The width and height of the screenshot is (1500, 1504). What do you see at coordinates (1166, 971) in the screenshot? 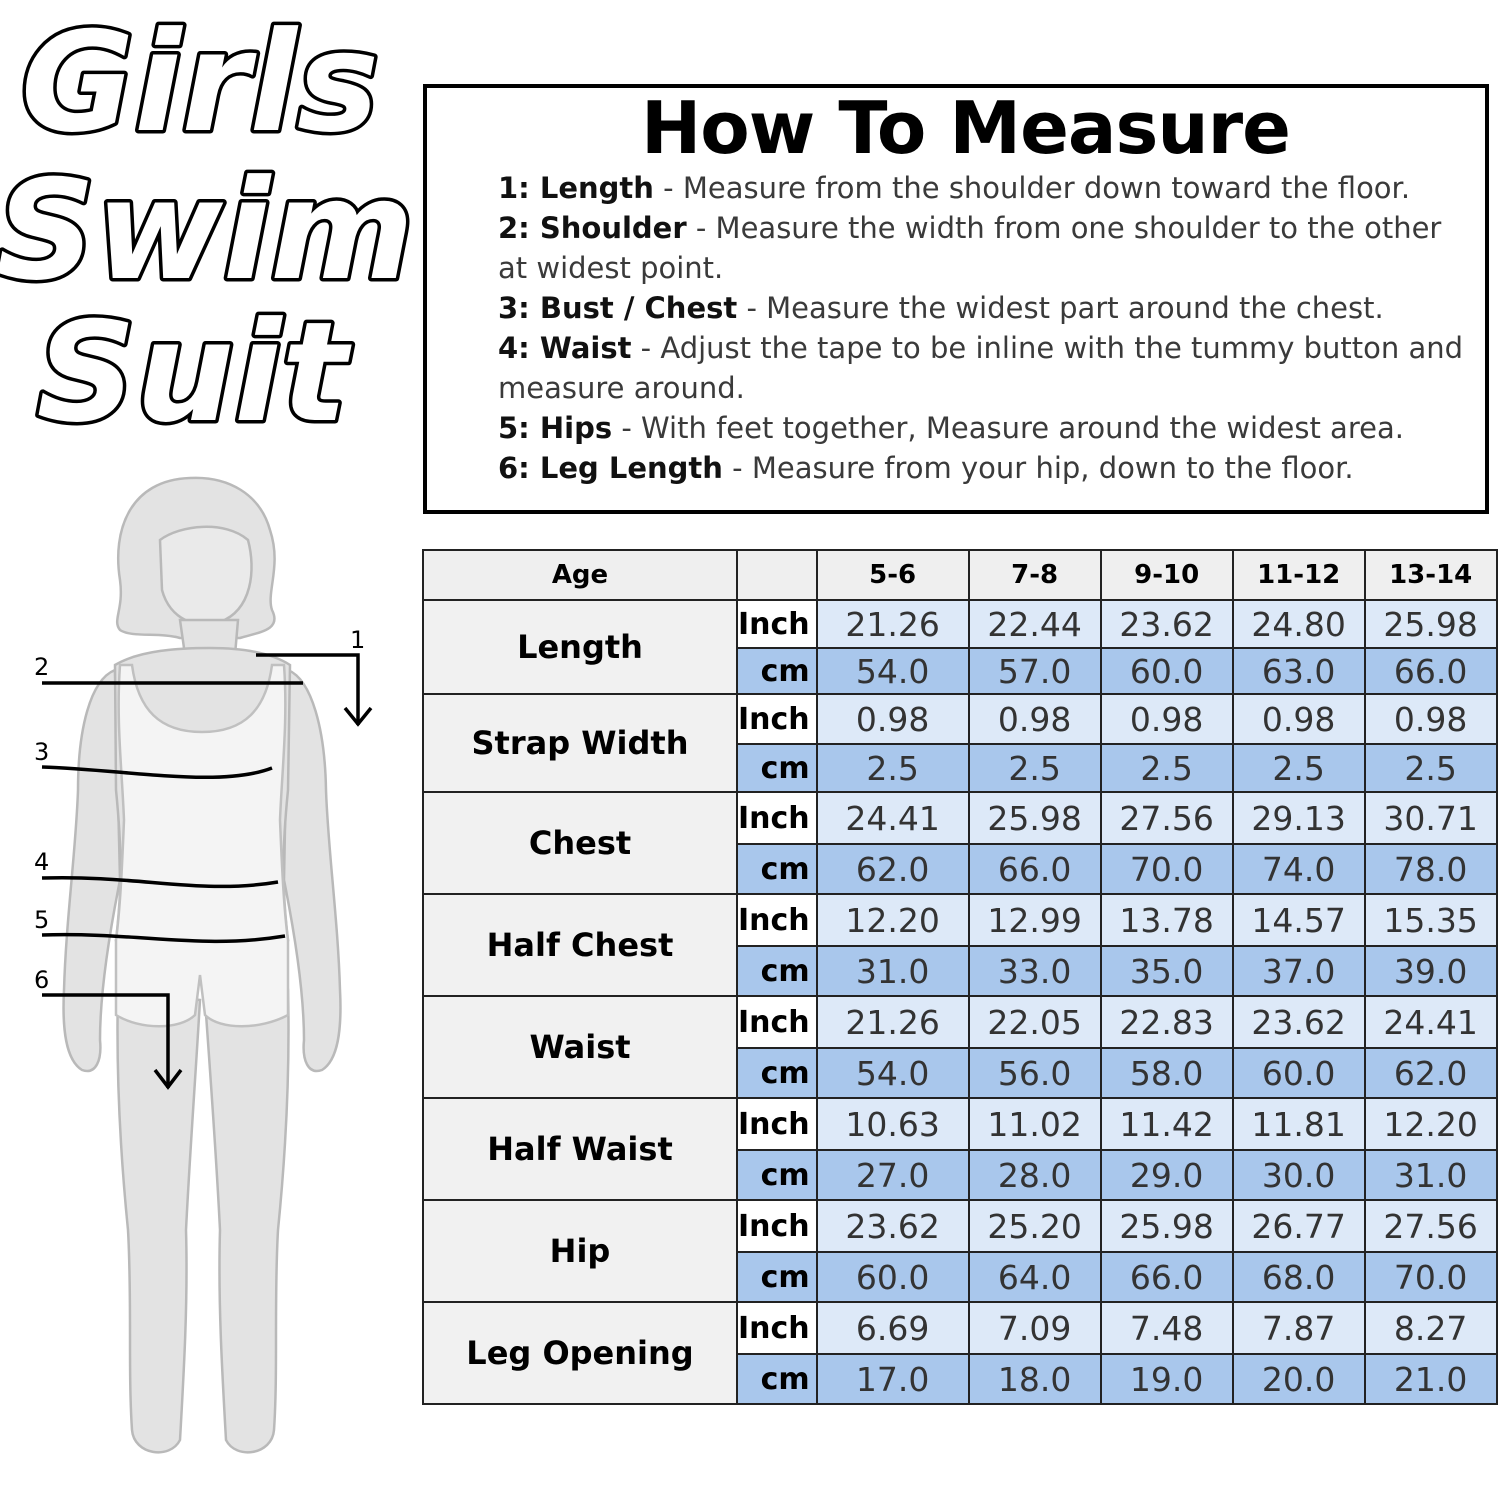
I see `value-cell: 35.0` at bounding box center [1166, 971].